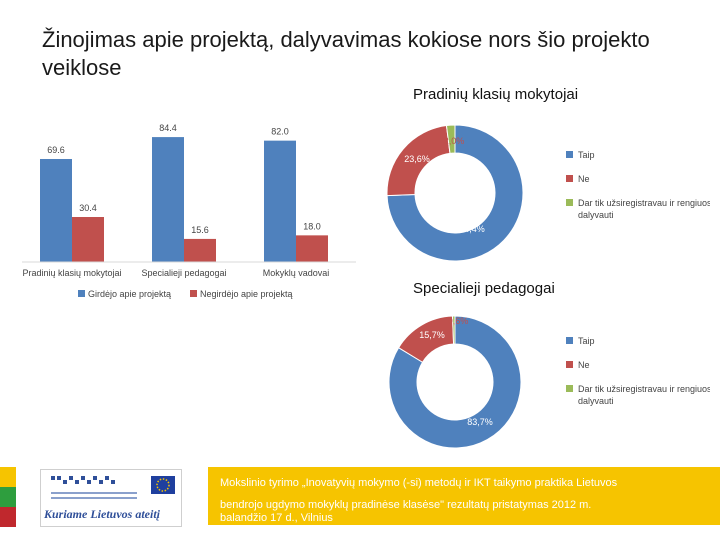 The width and height of the screenshot is (720, 540). Describe the element at coordinates (417, 159) in the screenshot. I see `slice-percent-label: 23,6%` at that location.